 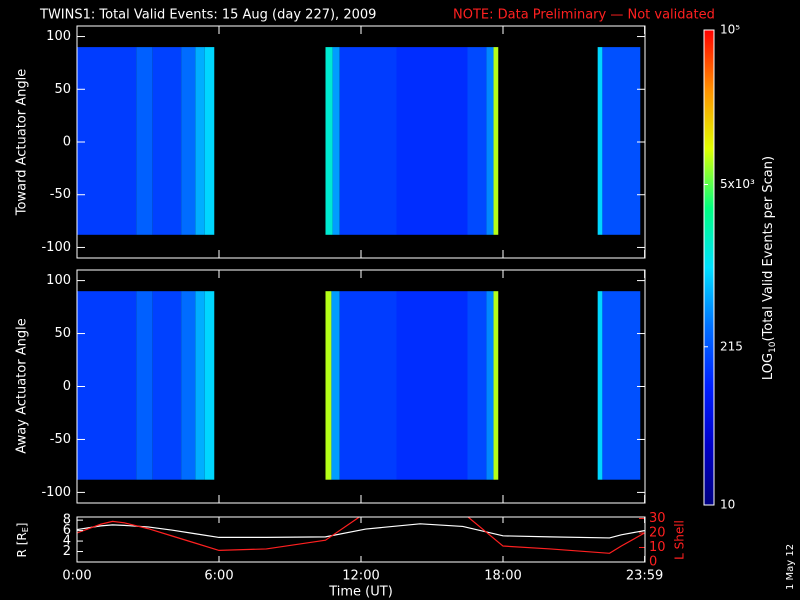 What do you see at coordinates (25, 529) in the screenshot?
I see `y-label-sub: E` at bounding box center [25, 529].